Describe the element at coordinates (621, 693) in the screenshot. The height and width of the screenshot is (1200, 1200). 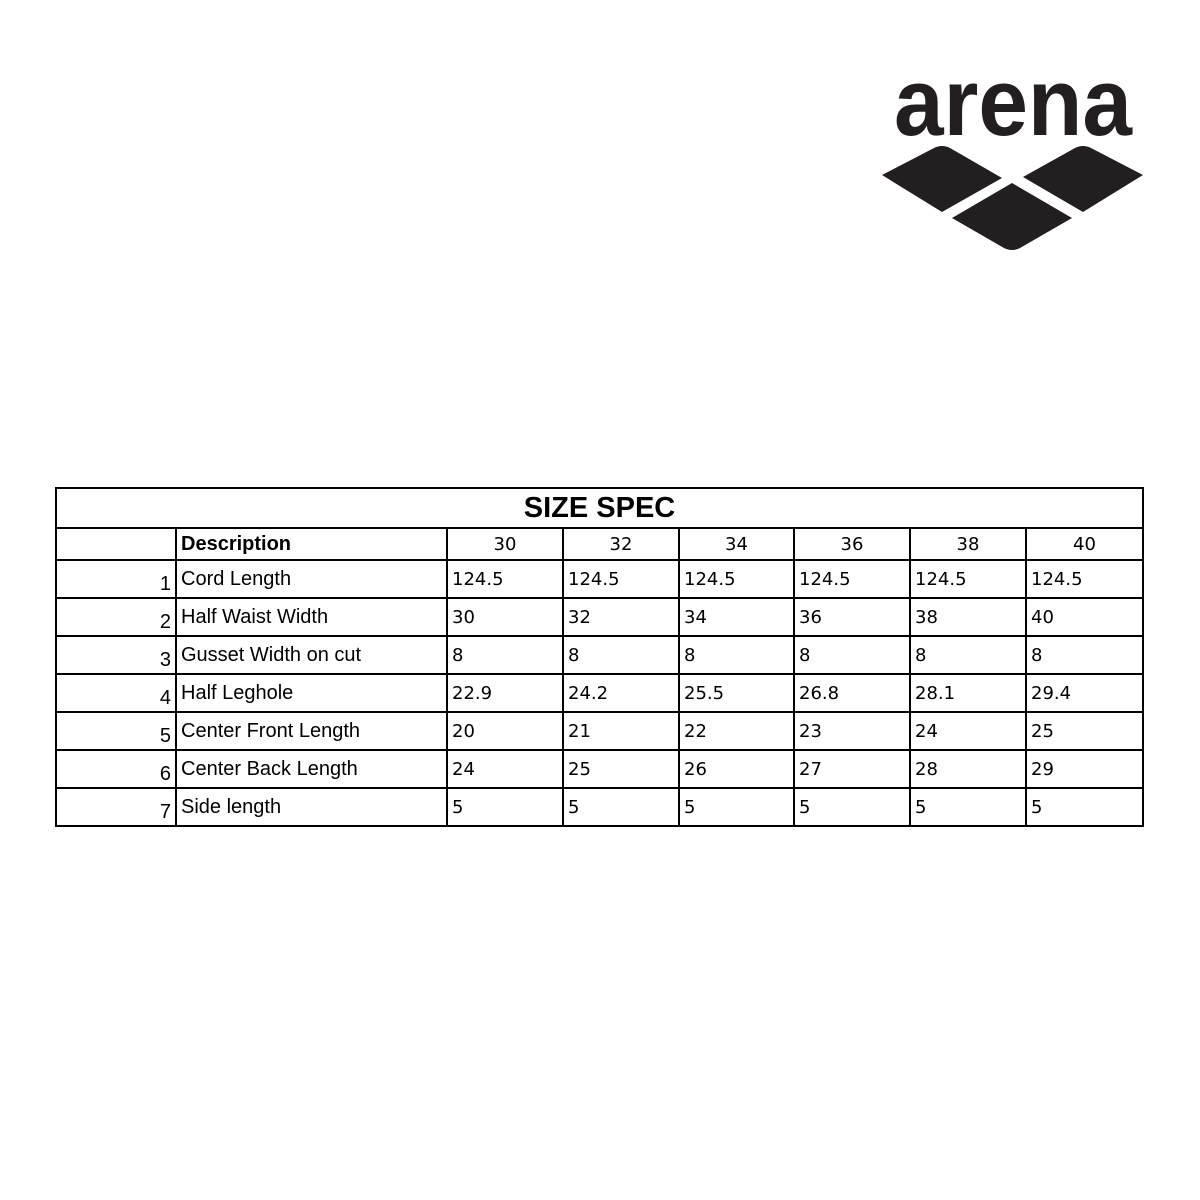
I see `value-cell: 24.2` at that location.